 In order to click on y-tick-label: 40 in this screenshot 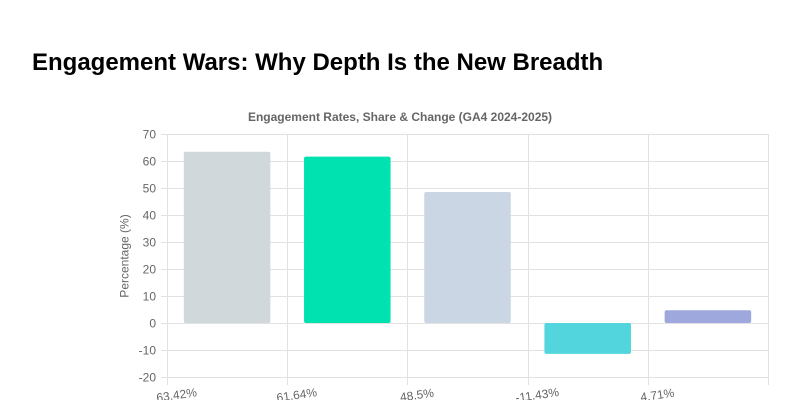, I will do `click(150, 216)`.